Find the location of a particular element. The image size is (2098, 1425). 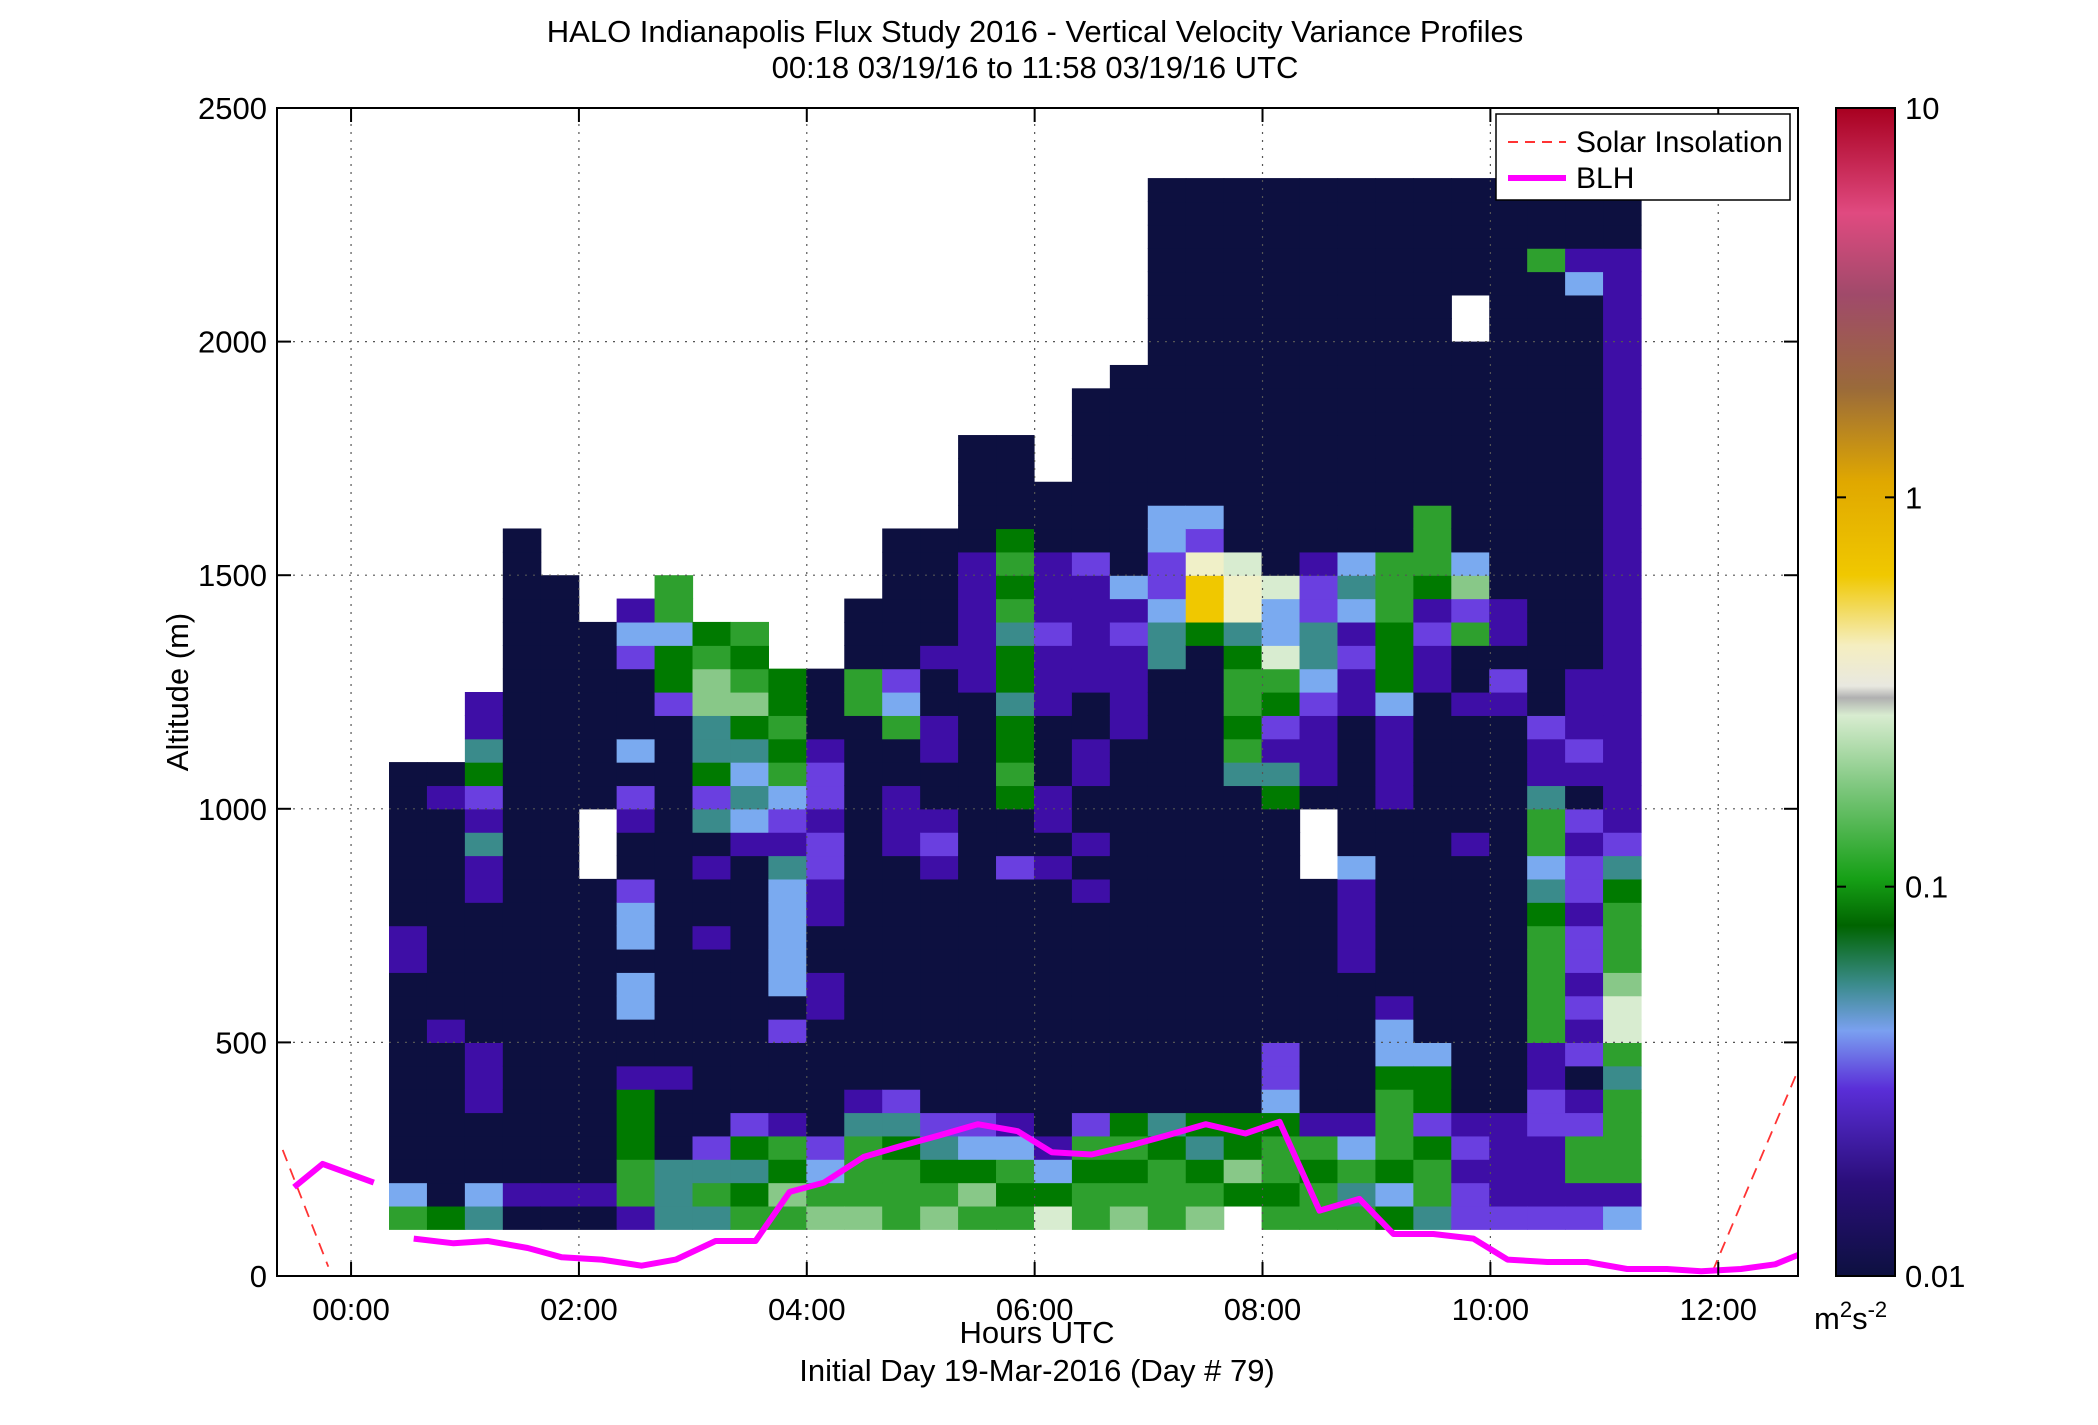

solar-insolation-segment is located at coordinates (1755, 1171).